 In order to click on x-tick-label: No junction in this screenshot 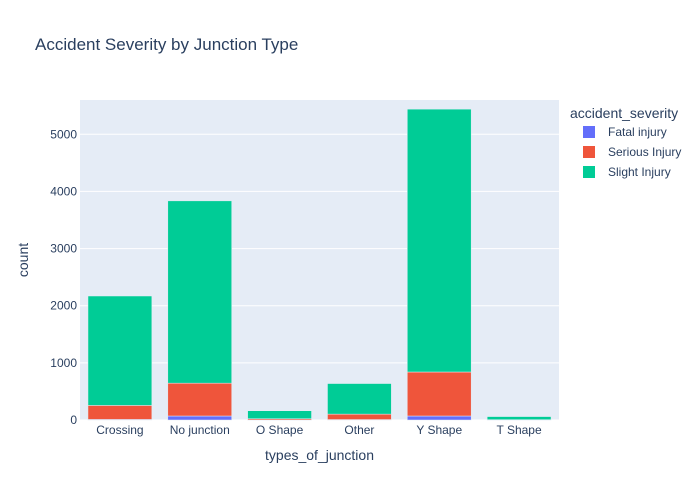, I will do `click(200, 430)`.